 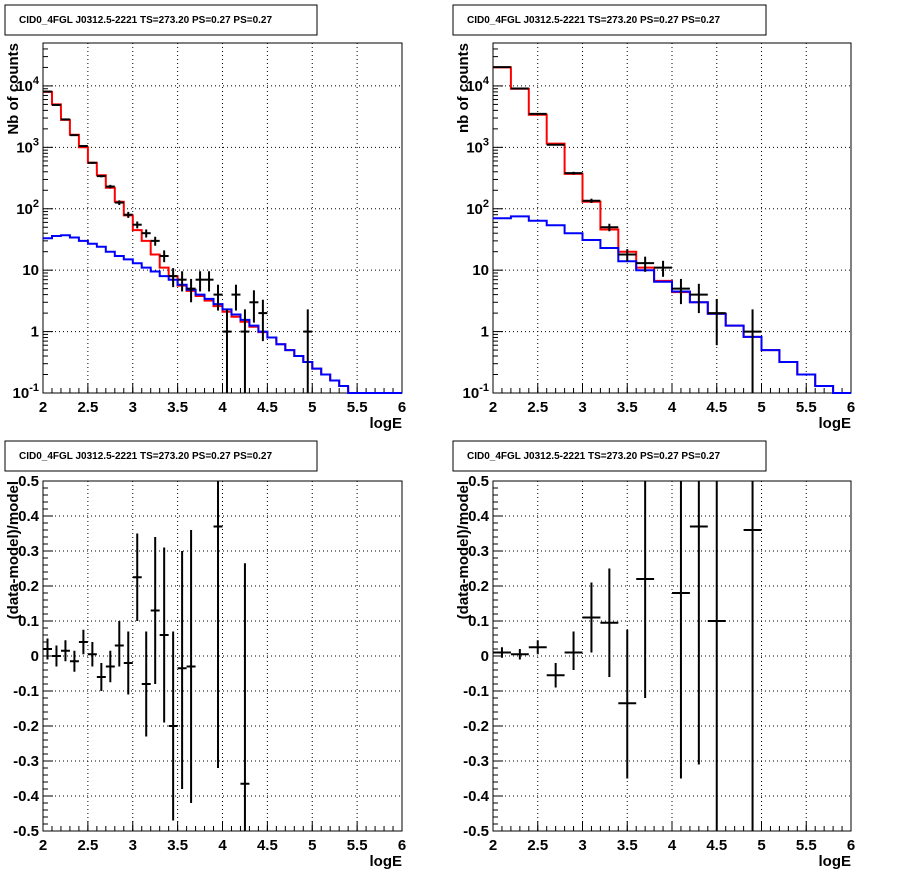 What do you see at coordinates (28, 481) in the screenshot?
I see `y-tick-label: 0.5` at bounding box center [28, 481].